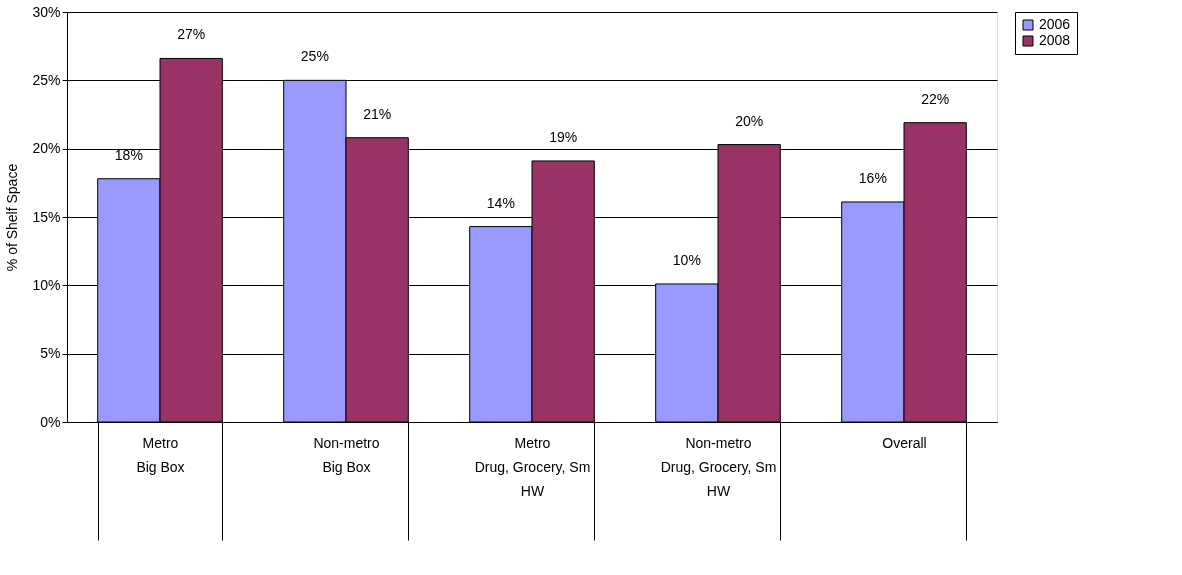 The image size is (1182, 575). Describe the element at coordinates (46, 284) in the screenshot. I see `y-tick-label: 10%` at that location.